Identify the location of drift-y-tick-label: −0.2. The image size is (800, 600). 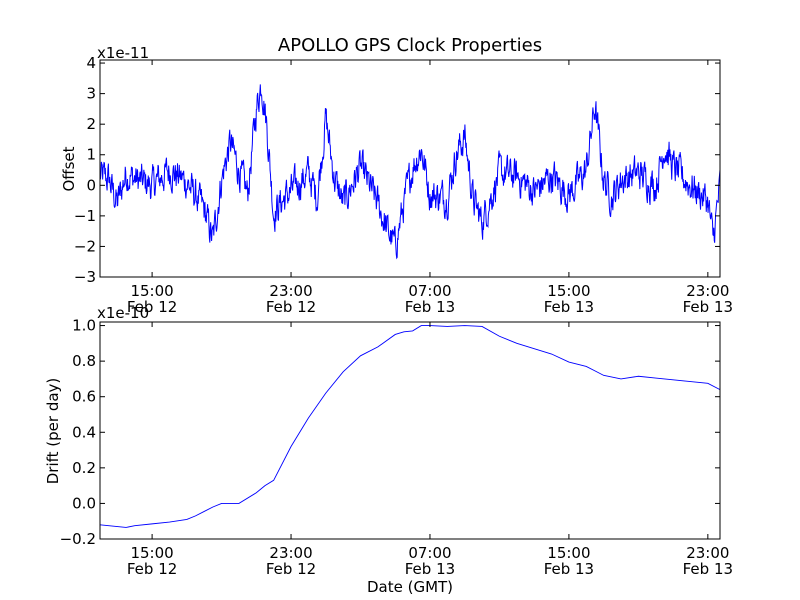
(78, 539).